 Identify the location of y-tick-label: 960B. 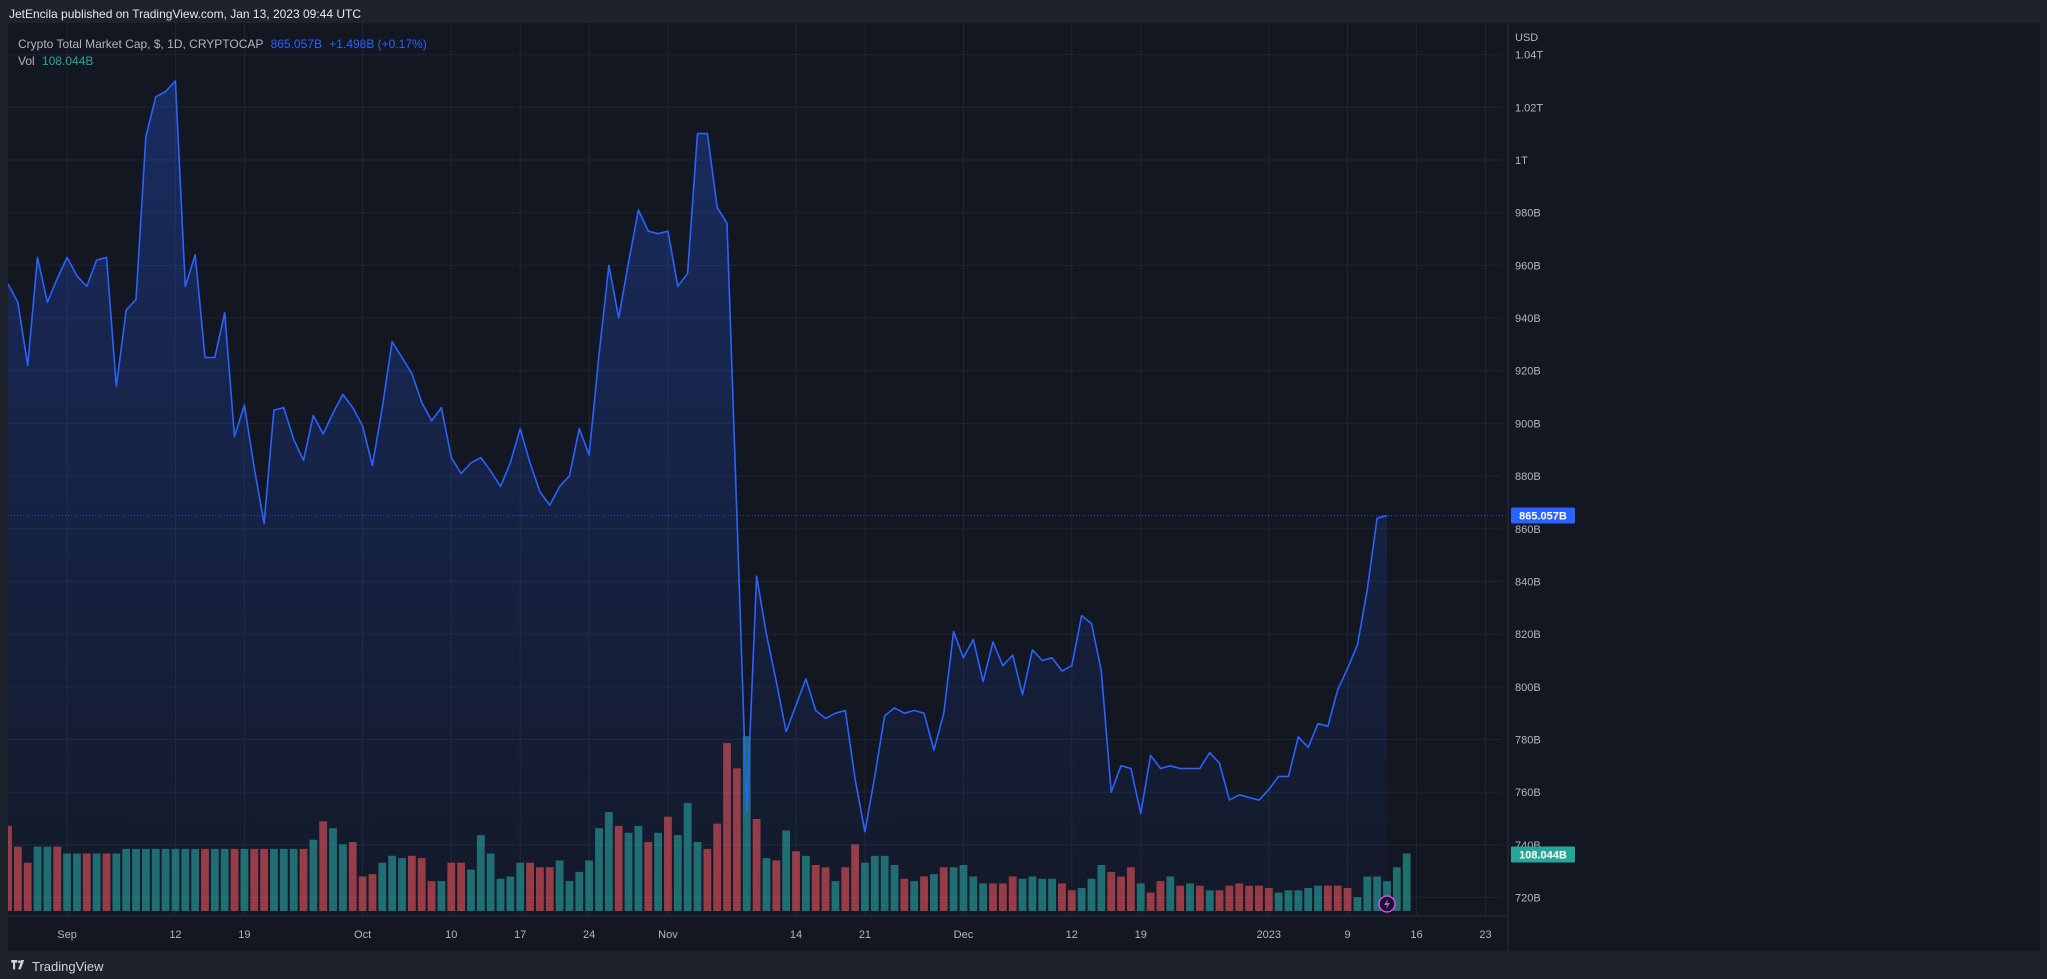
(1528, 266).